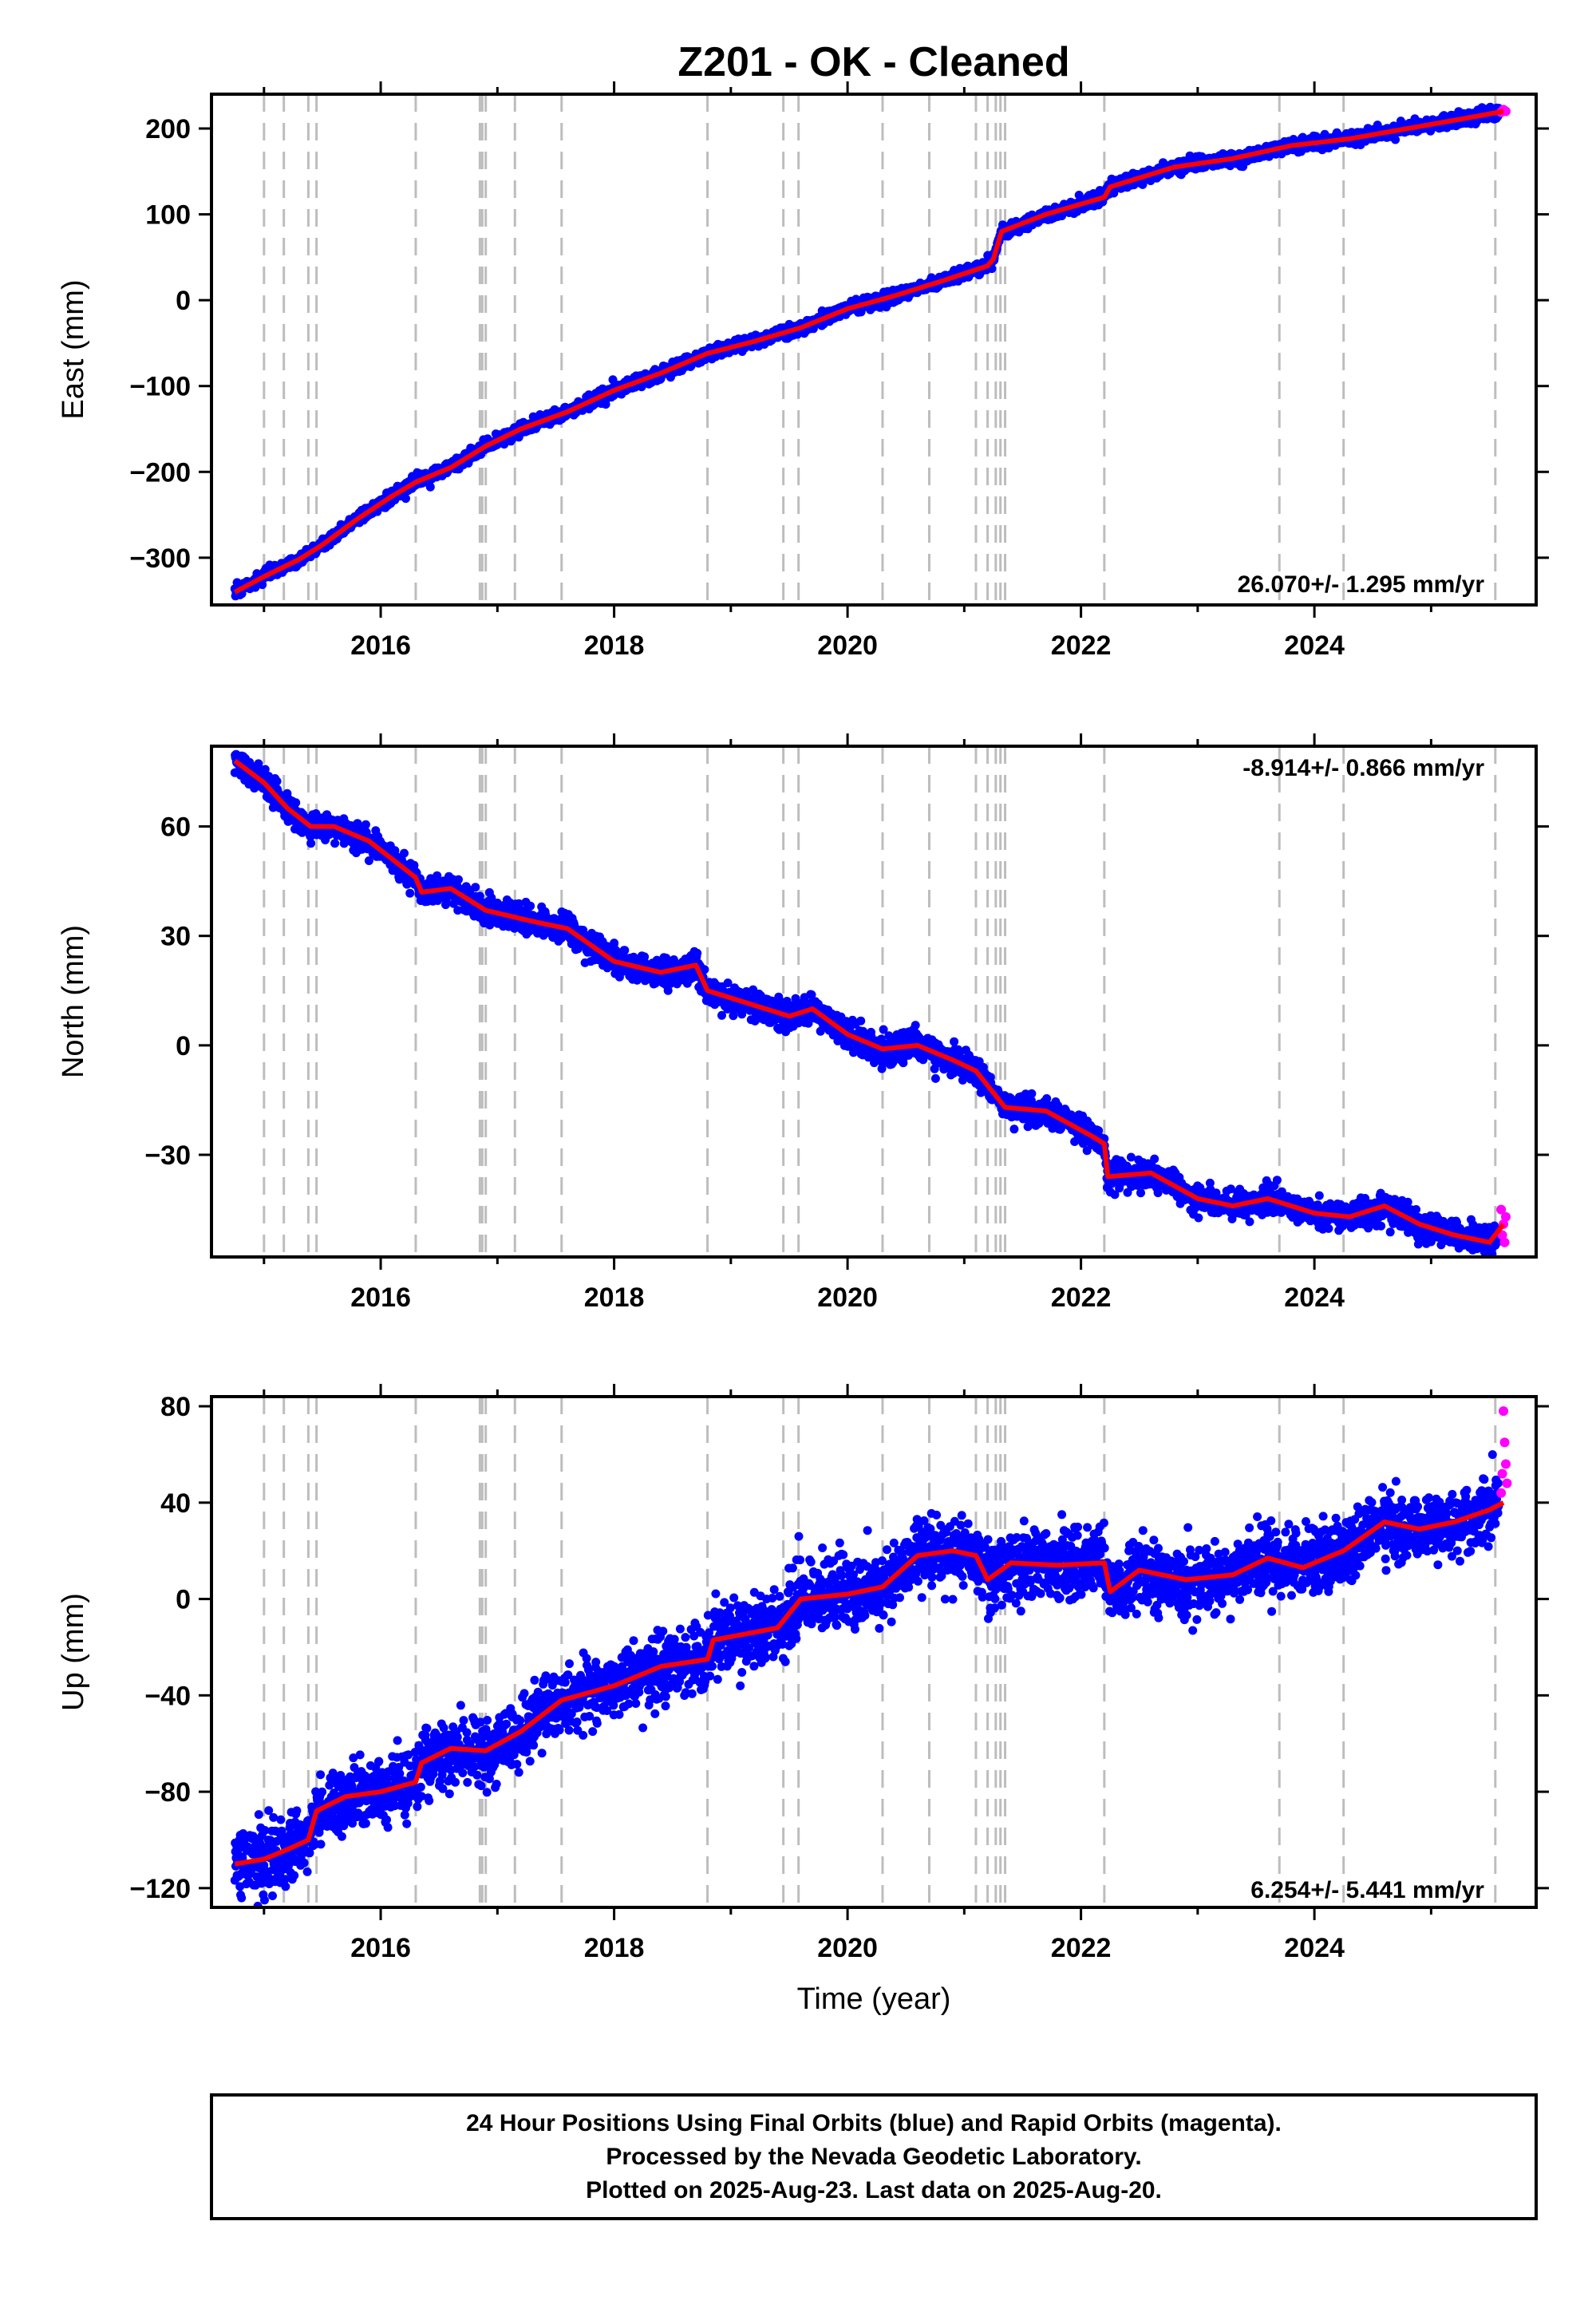 This screenshot has height=2316, width=1596. Describe the element at coordinates (848, 645) in the screenshot. I see `x-tick-label: 2020` at that location.